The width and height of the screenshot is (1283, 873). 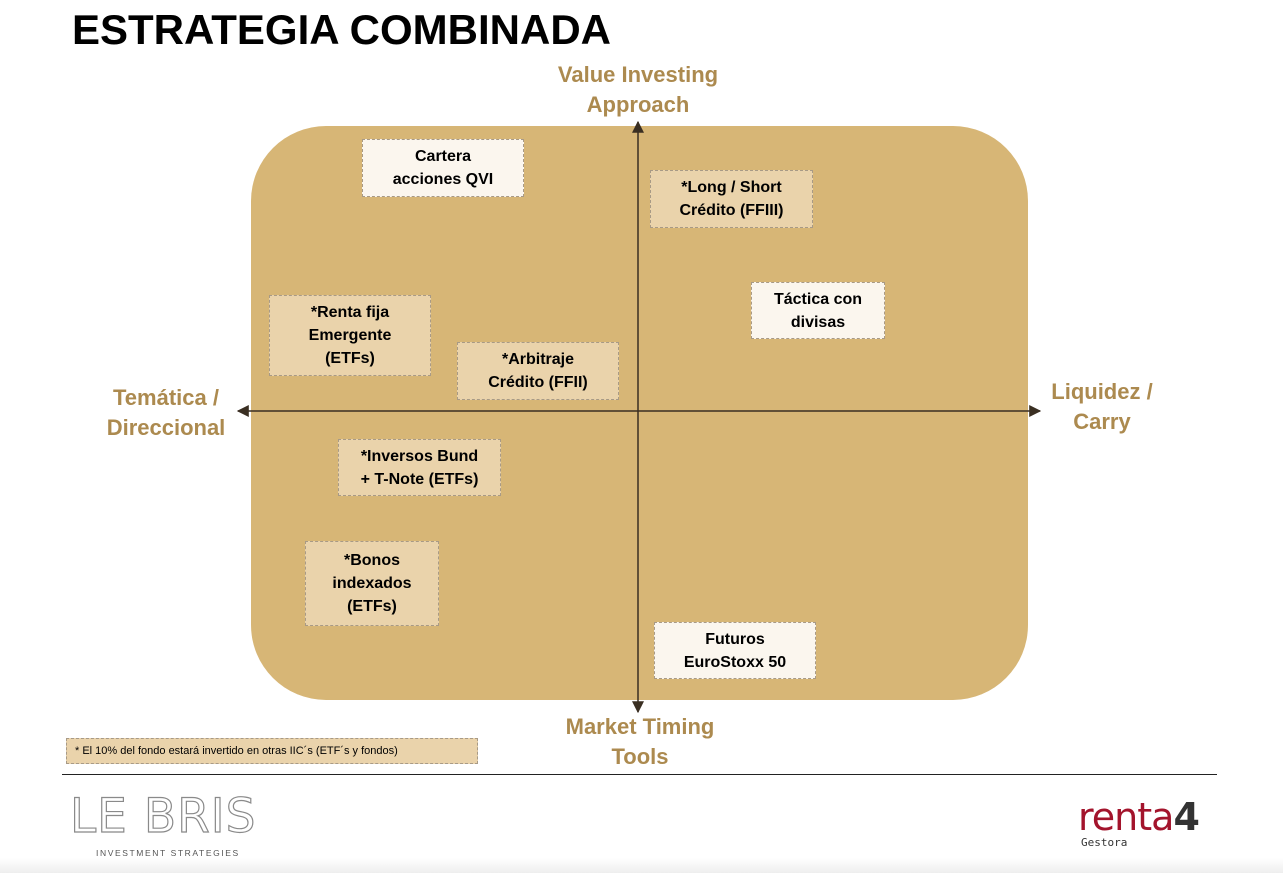 What do you see at coordinates (168, 853) in the screenshot?
I see `lebris-logo-tagline: INVESTMENT STRATEGIES` at bounding box center [168, 853].